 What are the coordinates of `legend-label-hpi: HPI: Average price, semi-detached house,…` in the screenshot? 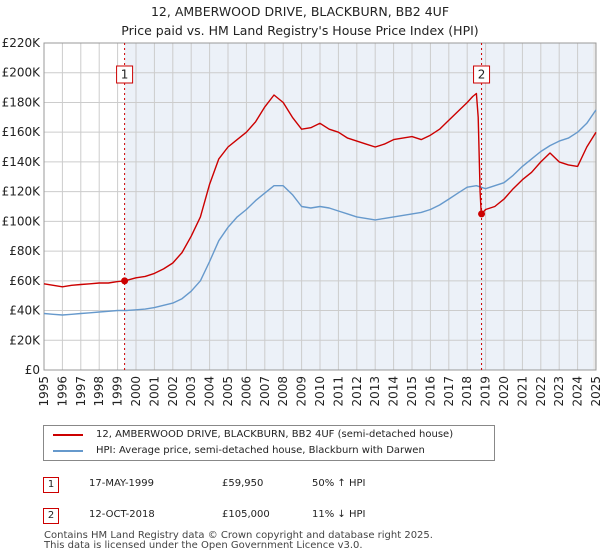 It's located at (260, 450).